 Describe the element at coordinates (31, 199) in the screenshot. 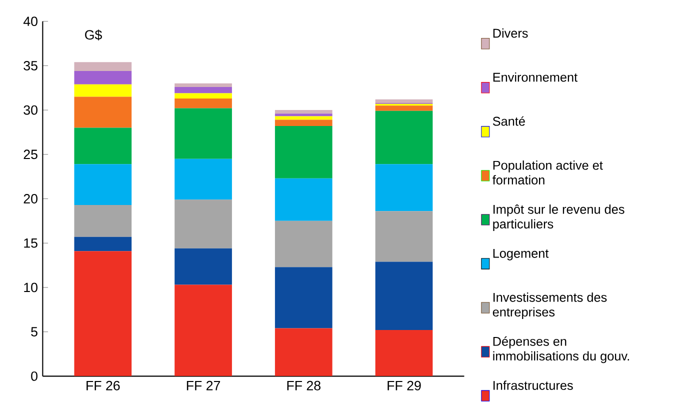

I see `y-tick-label: 20` at that location.